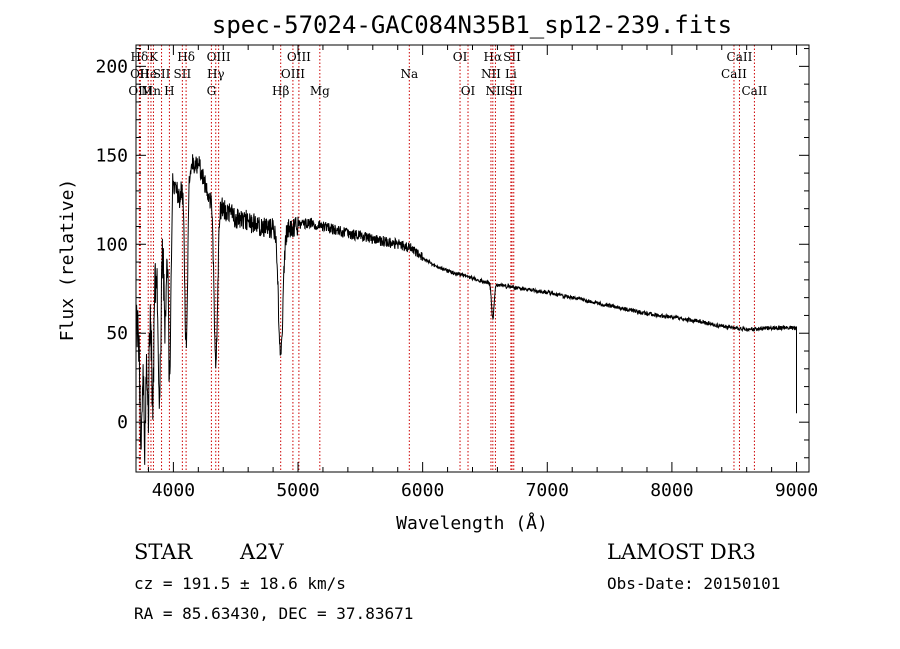 The width and height of the screenshot is (900, 649). Describe the element at coordinates (122, 422) in the screenshot. I see `y-tick-label: 0` at that location.